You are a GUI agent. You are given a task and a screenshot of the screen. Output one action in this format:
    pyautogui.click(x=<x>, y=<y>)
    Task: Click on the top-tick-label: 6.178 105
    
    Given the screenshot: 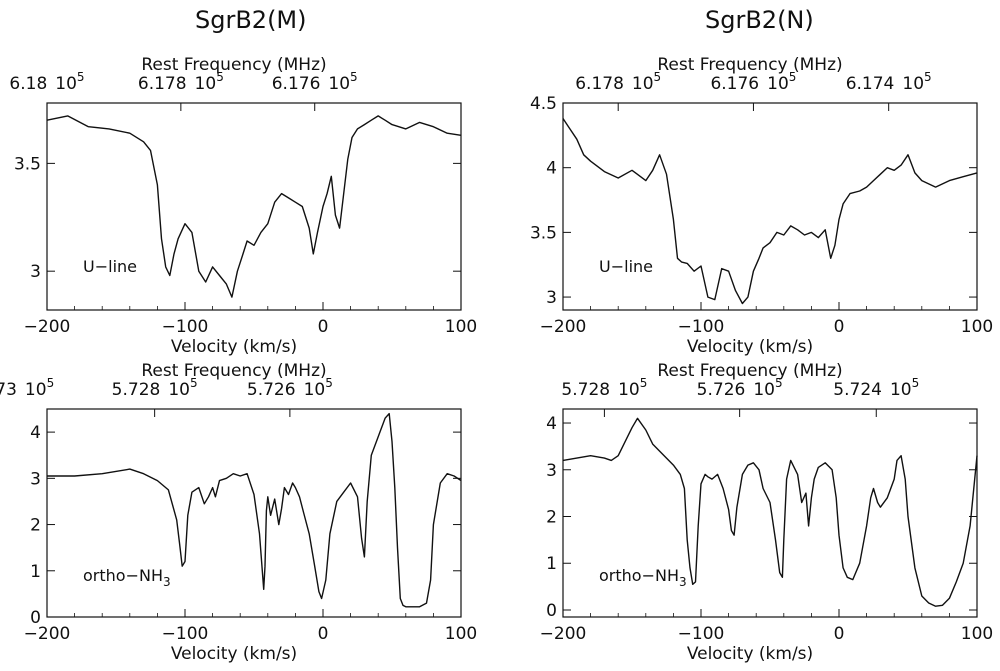 What is the action you would take?
    pyautogui.click(x=618, y=82)
    